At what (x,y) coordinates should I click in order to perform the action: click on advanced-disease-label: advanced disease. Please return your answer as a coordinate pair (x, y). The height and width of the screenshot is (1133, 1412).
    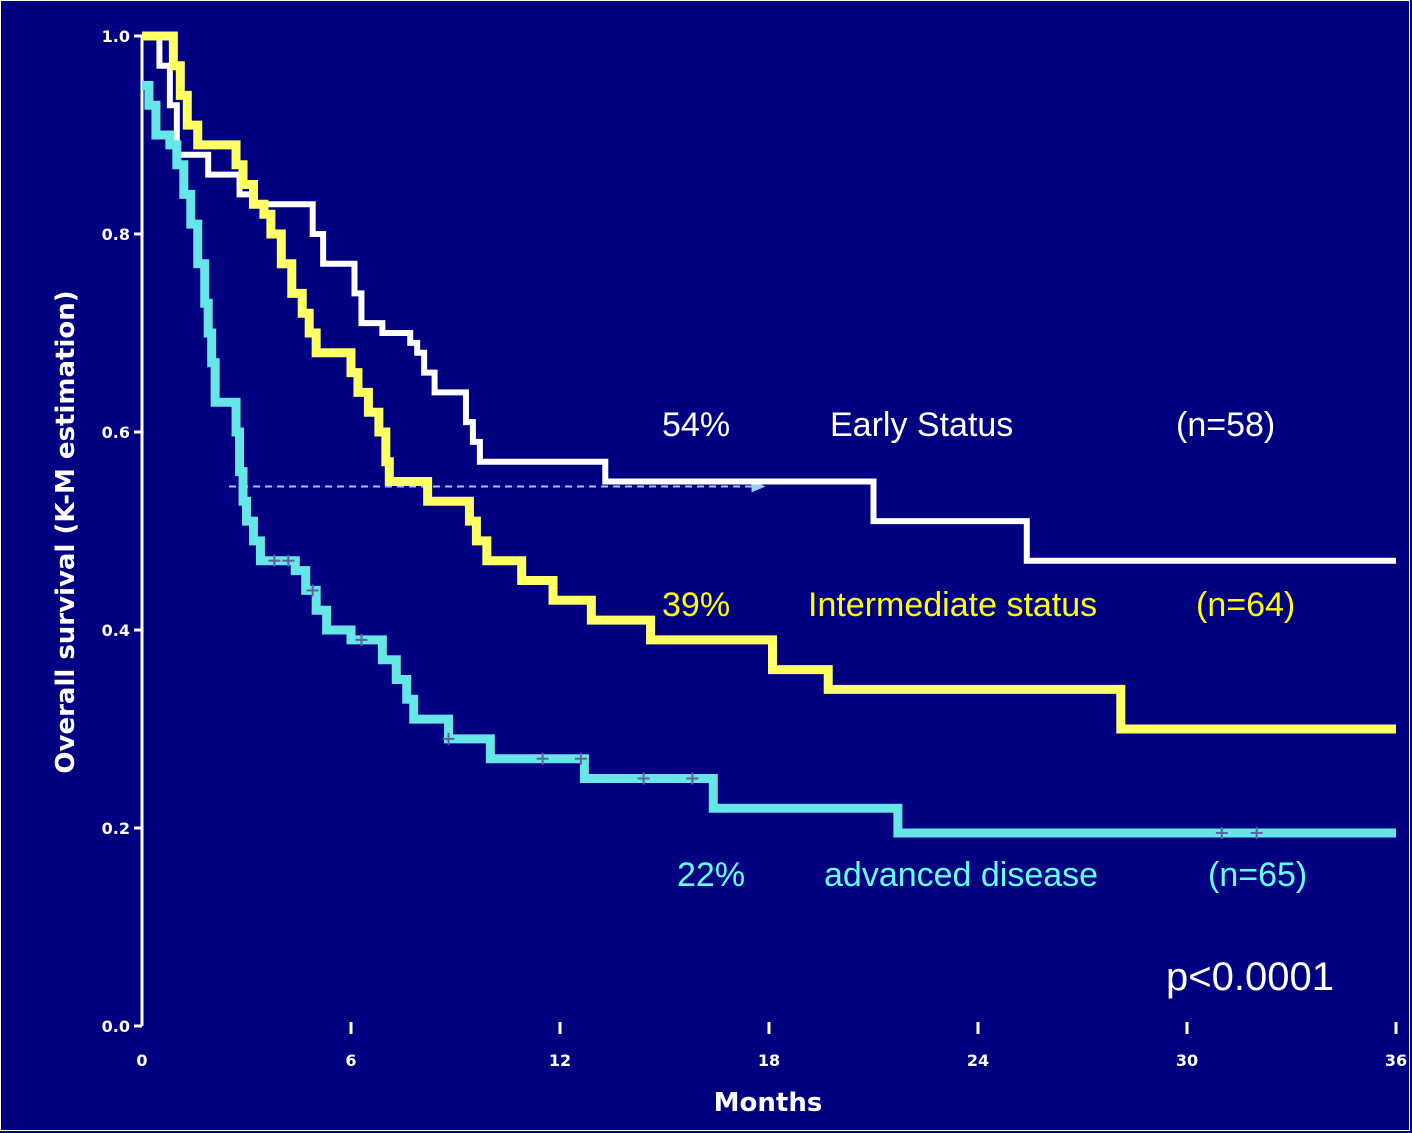
    Looking at the image, I should click on (961, 875).